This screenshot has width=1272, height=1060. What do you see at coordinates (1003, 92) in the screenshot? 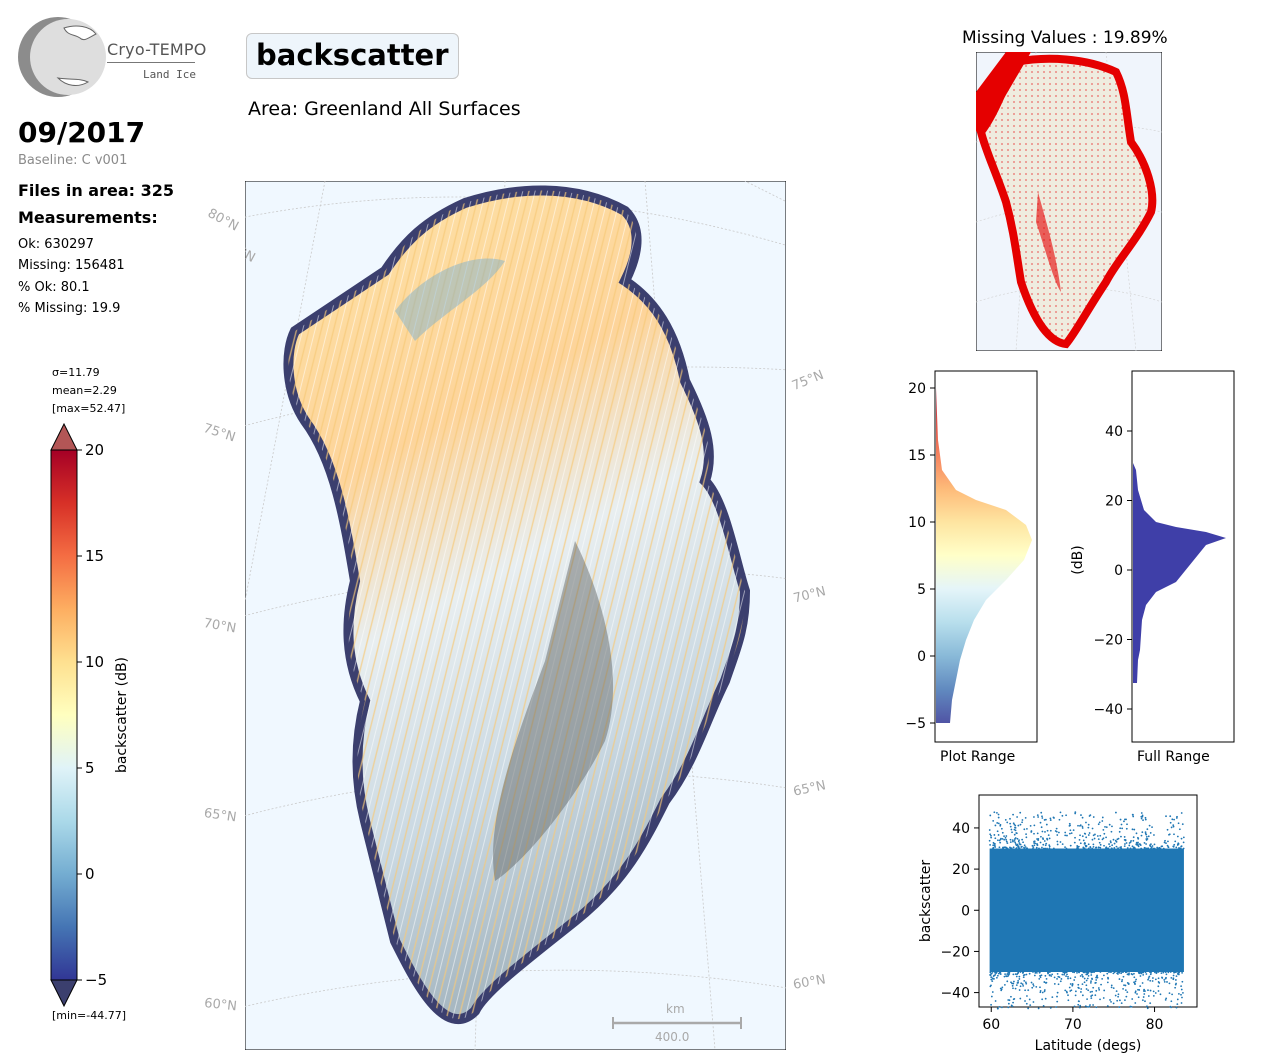
I see `missing-map-northwest-edge` at bounding box center [1003, 92].